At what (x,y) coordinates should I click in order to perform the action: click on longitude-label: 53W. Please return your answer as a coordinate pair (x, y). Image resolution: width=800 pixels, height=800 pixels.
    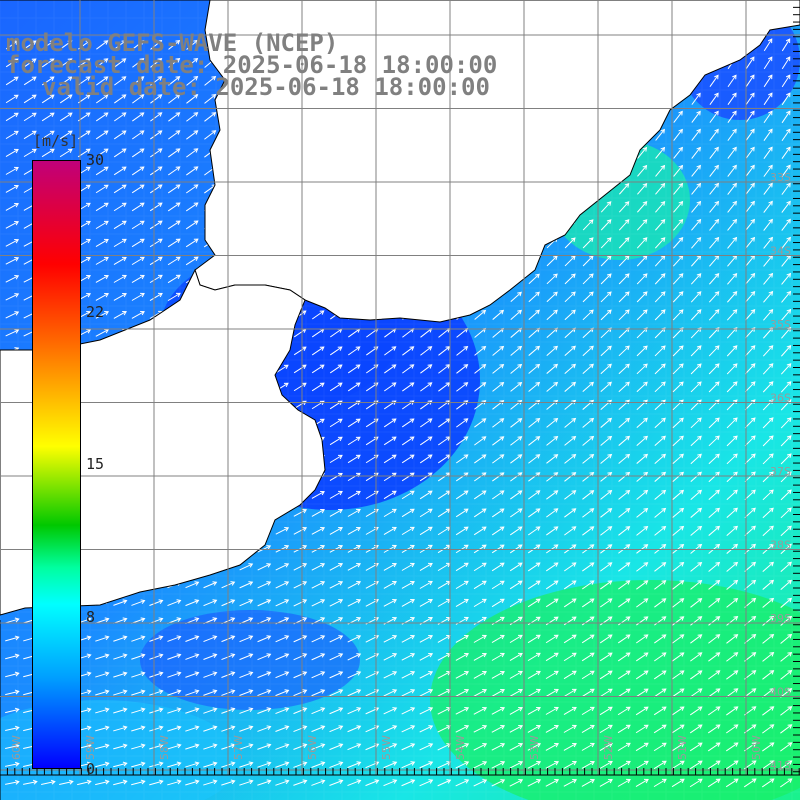
    Looking at the image, I should click on (534, 747).